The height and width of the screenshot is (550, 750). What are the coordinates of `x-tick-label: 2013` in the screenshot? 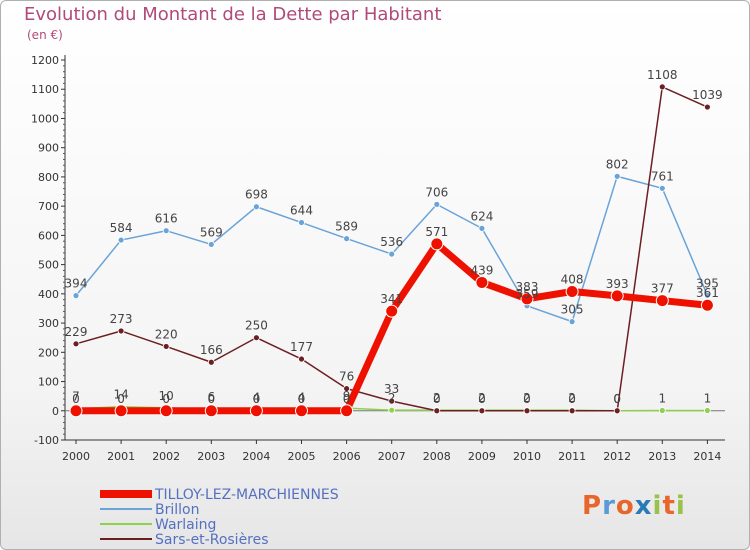 It's located at (662, 456).